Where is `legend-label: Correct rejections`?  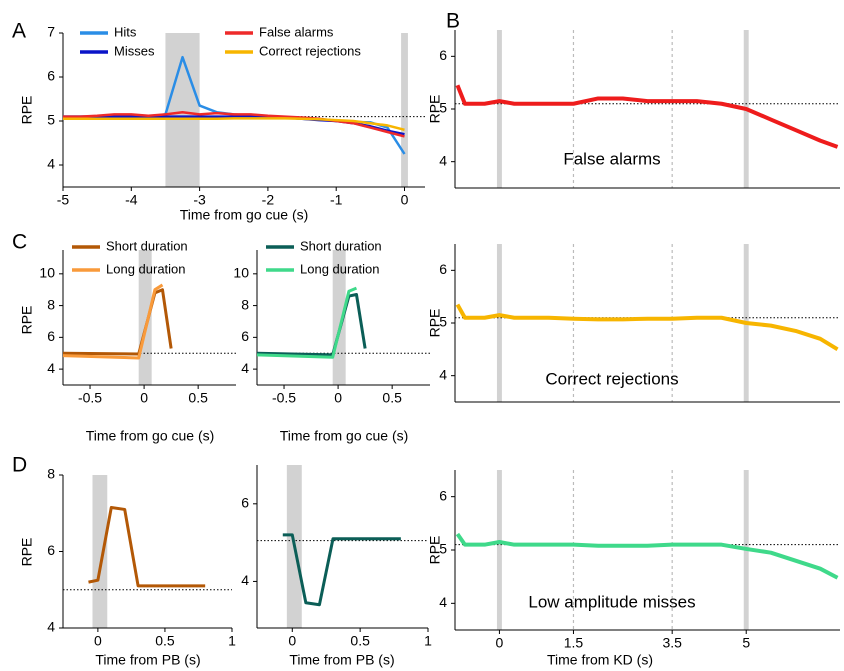 legend-label: Correct rejections is located at coordinates (310, 50).